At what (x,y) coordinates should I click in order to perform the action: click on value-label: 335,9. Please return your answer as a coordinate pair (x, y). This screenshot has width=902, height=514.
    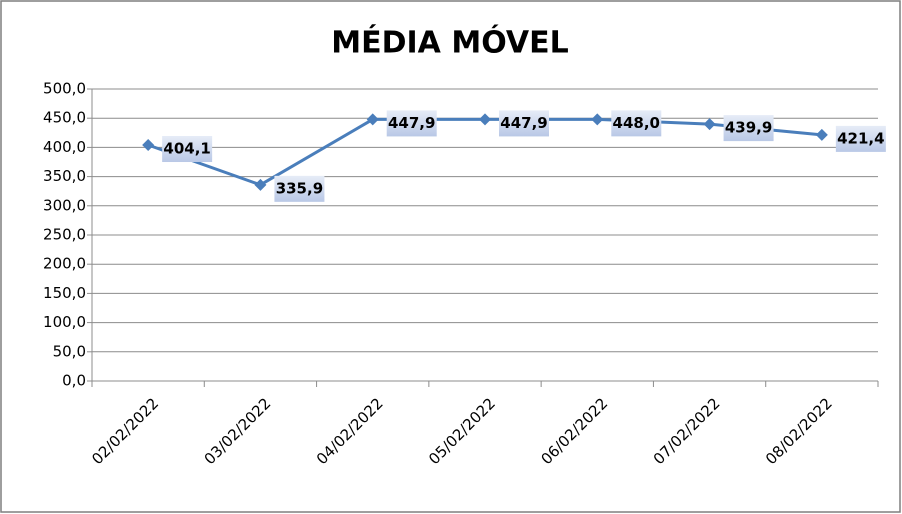
    Looking at the image, I should click on (299, 188).